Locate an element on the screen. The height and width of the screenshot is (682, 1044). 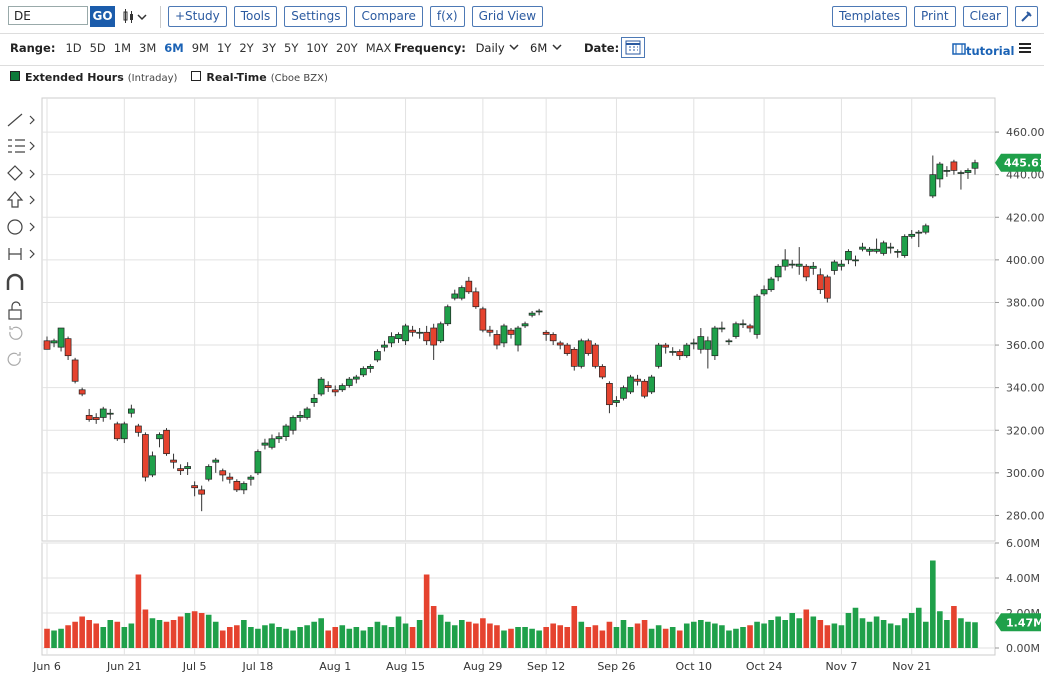
arrow-tool is located at coordinates (15, 199).